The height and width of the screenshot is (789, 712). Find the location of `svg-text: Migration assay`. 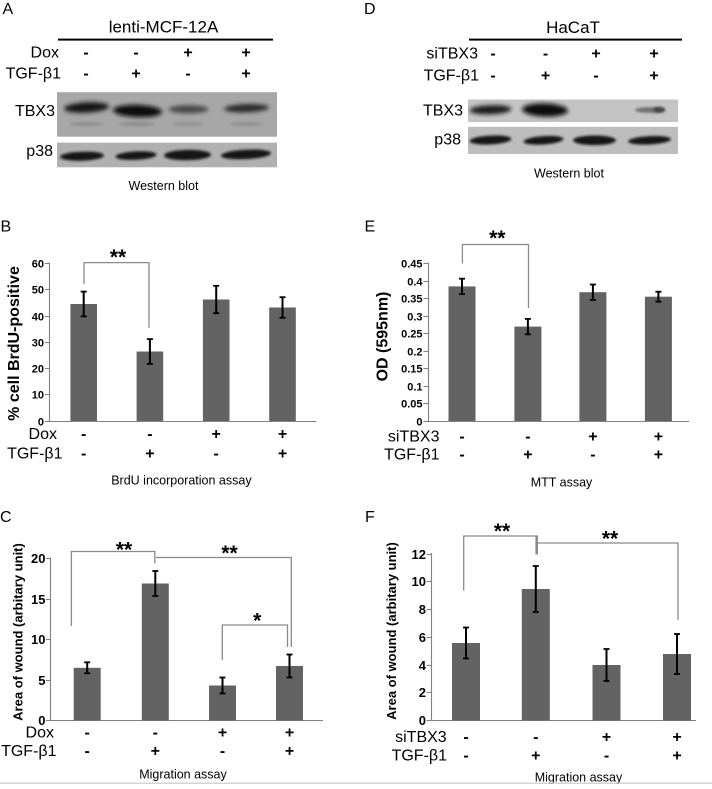

svg-text: Migration assay is located at coordinates (183, 775).